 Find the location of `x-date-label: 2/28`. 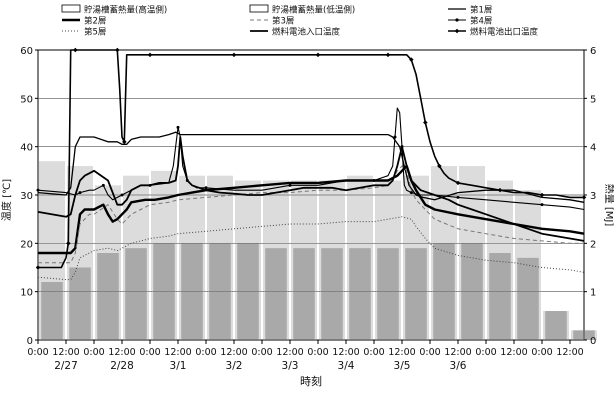

x-date-label: 2/28 is located at coordinates (122, 366).